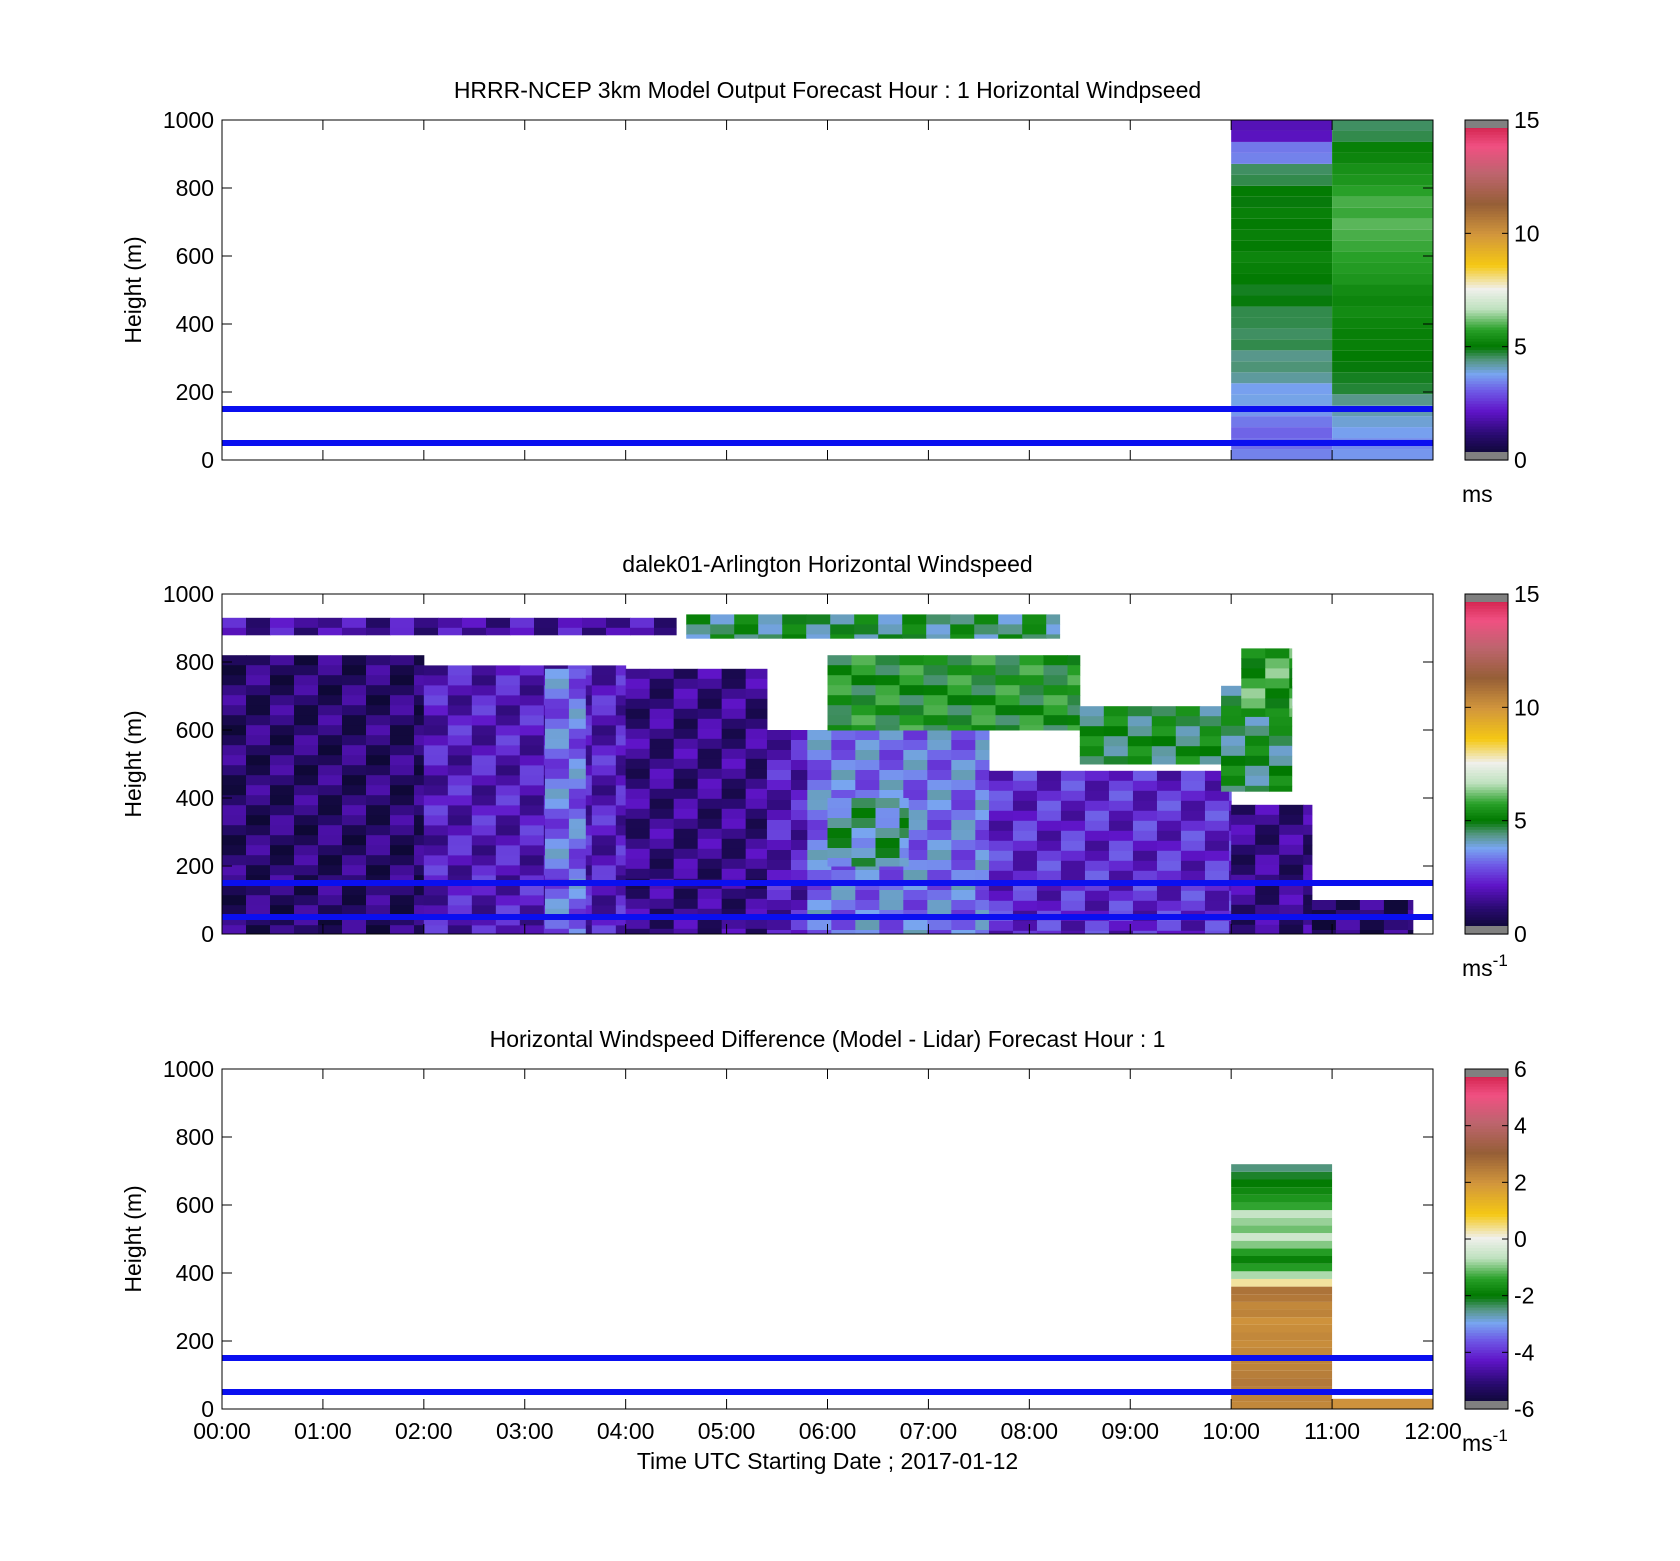 This screenshot has width=1680, height=1561. Describe the element at coordinates (188, 594) in the screenshot. I see `y-tick-label: 1000` at that location.